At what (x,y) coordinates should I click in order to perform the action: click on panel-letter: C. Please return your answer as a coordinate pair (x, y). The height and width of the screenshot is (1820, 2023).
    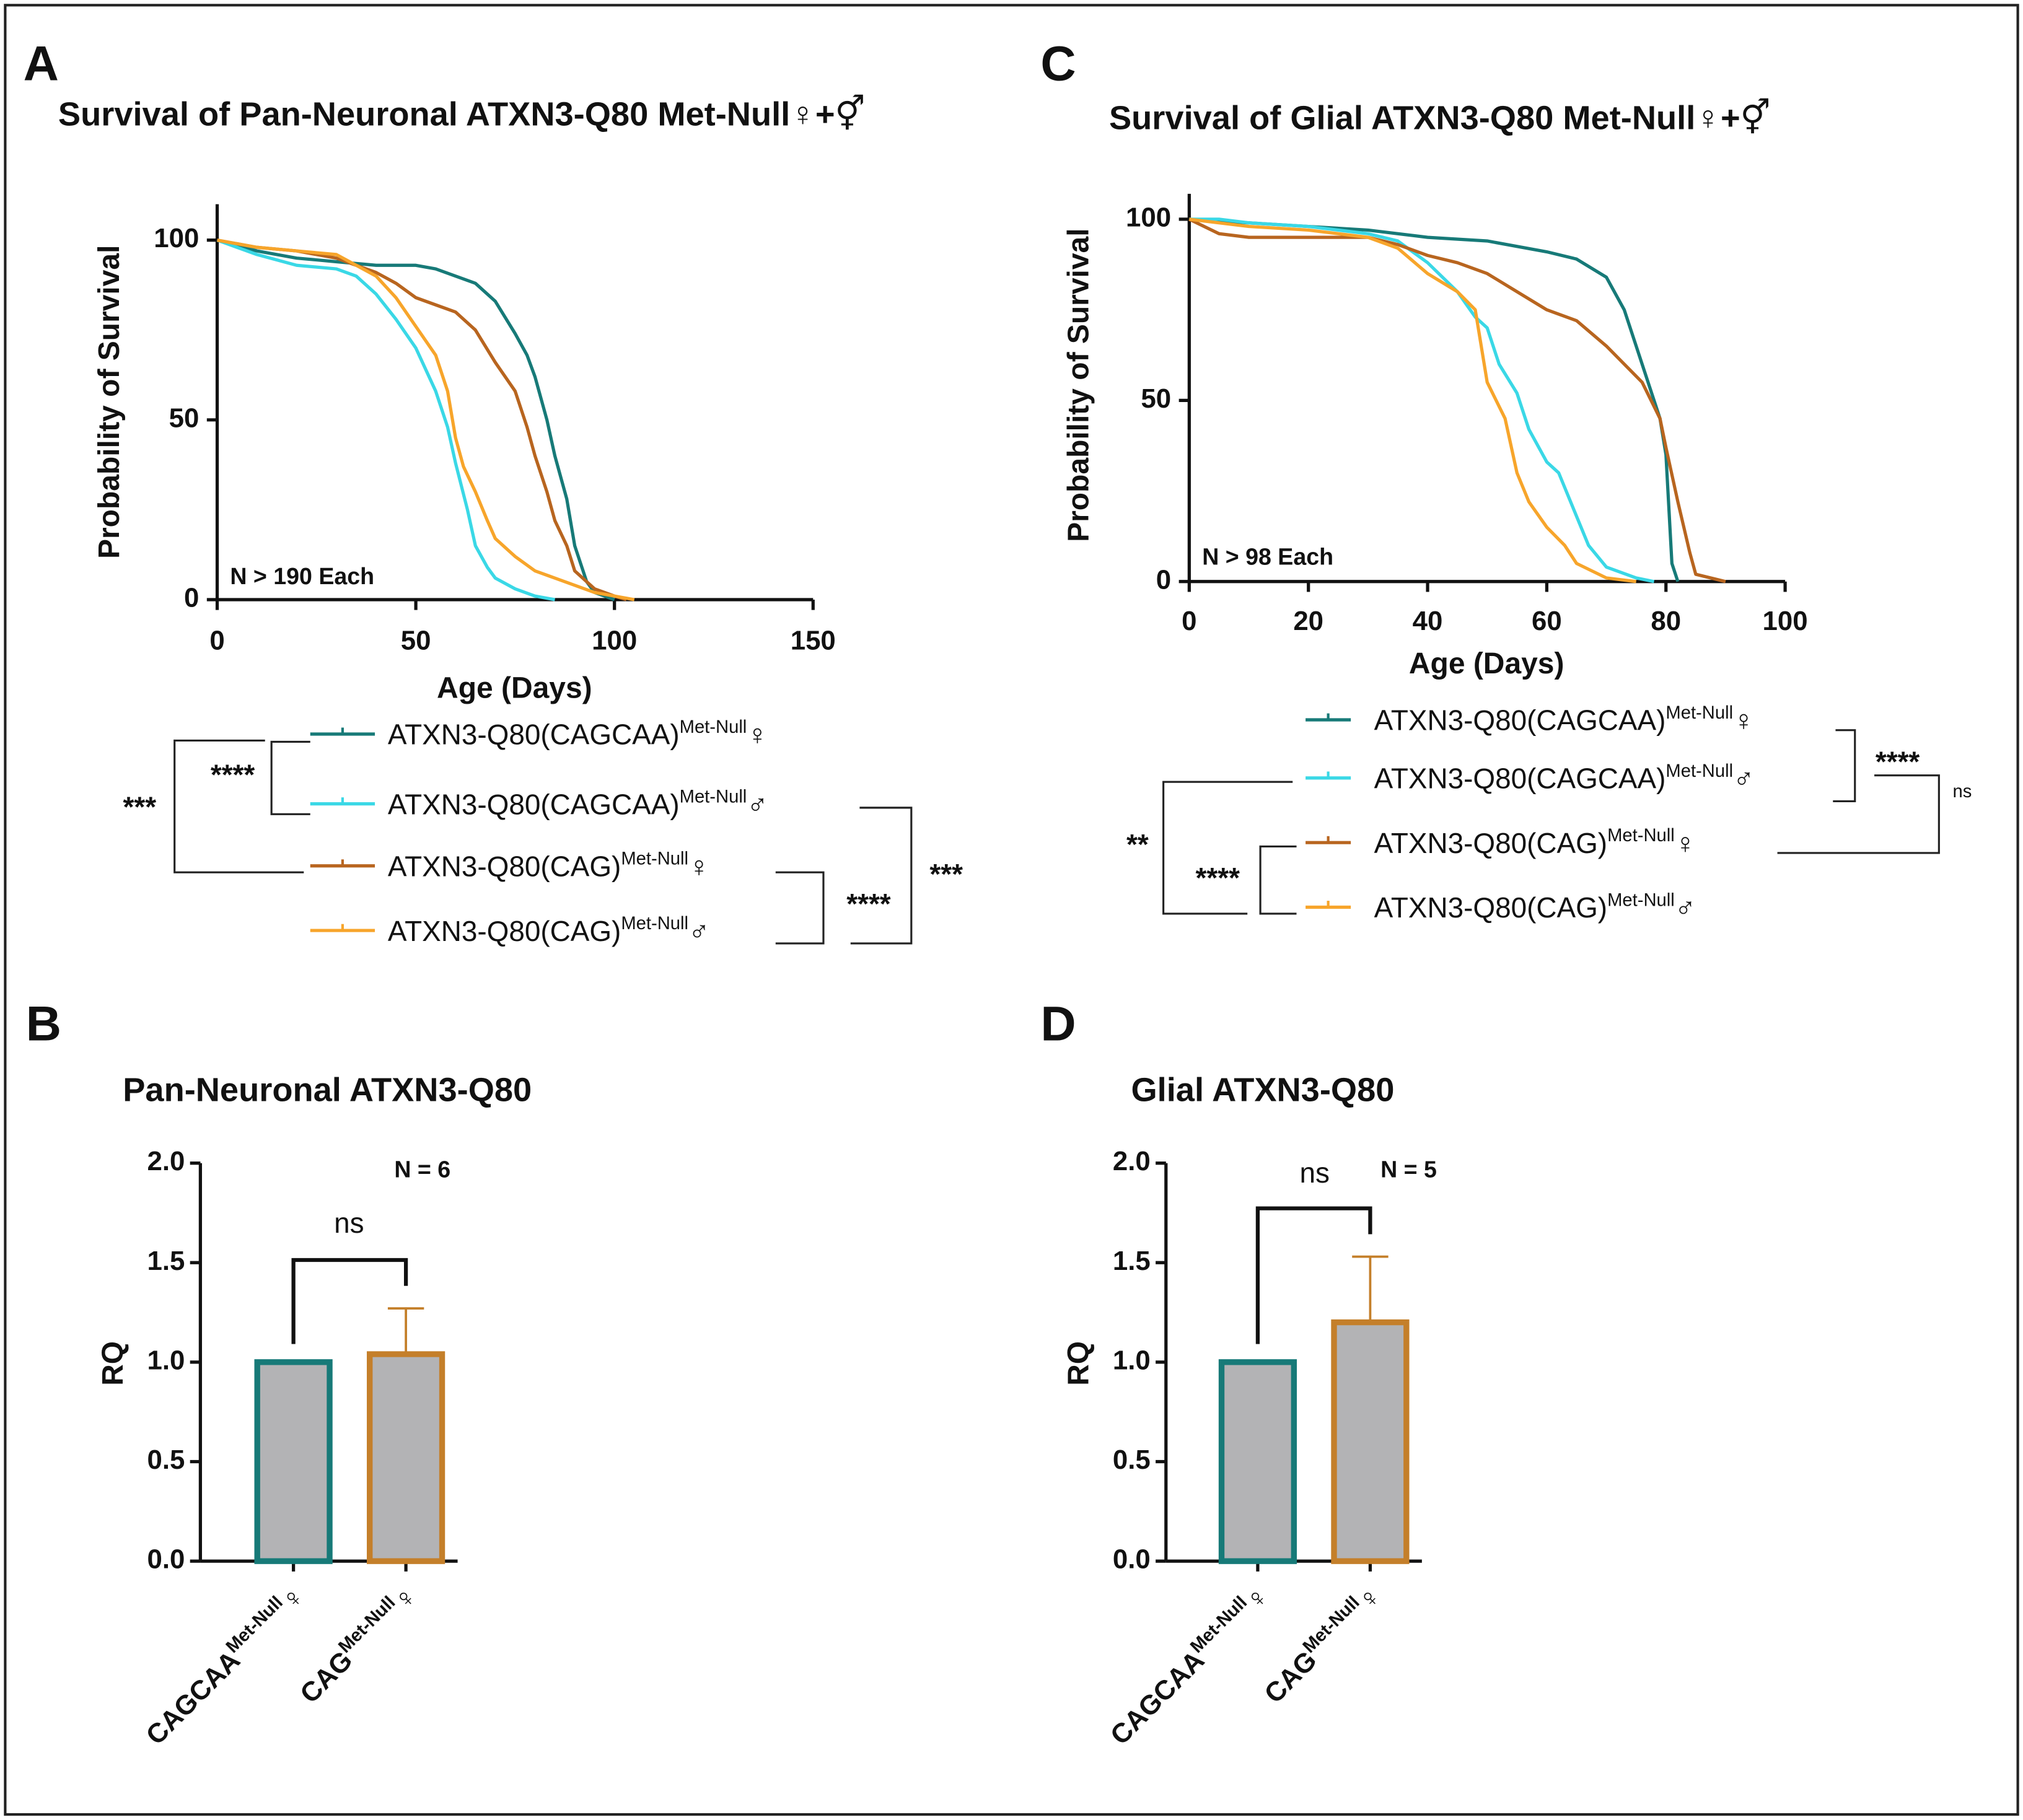
    Looking at the image, I should click on (1058, 62).